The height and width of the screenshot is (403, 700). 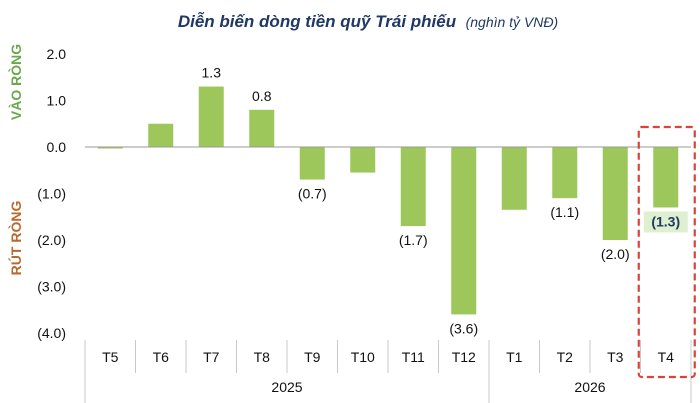 What do you see at coordinates (463, 328) in the screenshot?
I see `data-label: (3.6)` at bounding box center [463, 328].